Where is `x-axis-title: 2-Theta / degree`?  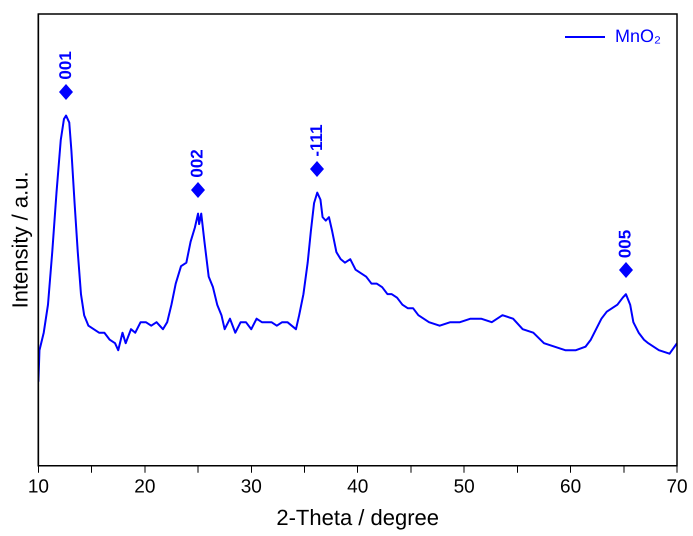
x-axis-title: 2-Theta / degree is located at coordinates (358, 517).